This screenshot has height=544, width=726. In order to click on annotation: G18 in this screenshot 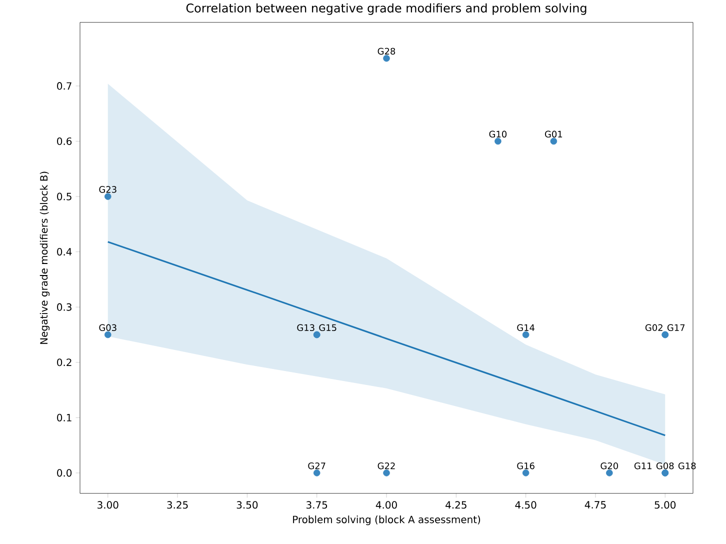, I will do `click(687, 466)`.